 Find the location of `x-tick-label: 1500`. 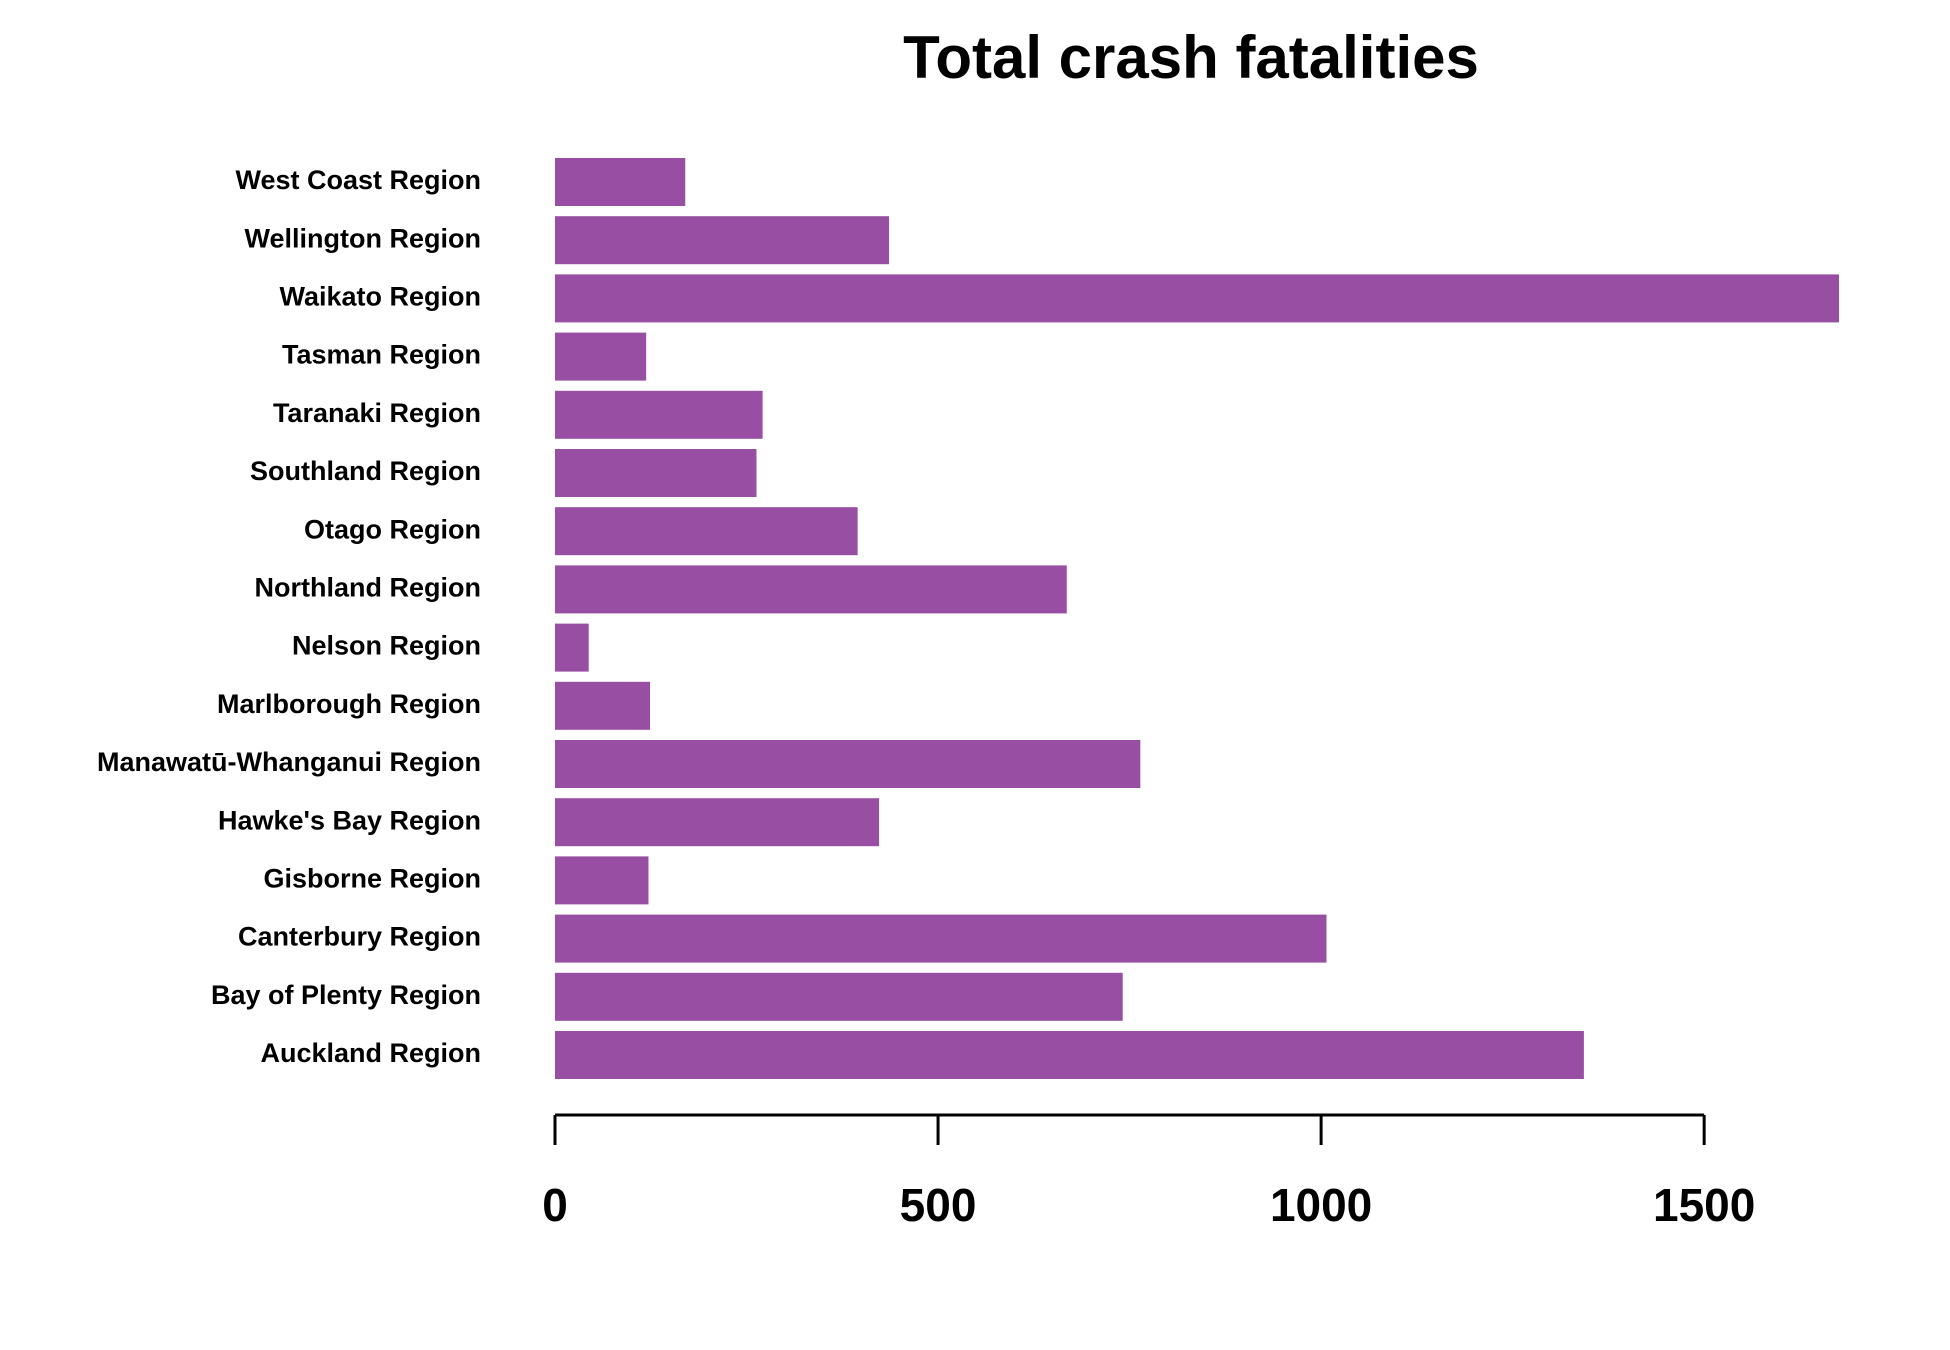

x-tick-label: 1500 is located at coordinates (1704, 1205).